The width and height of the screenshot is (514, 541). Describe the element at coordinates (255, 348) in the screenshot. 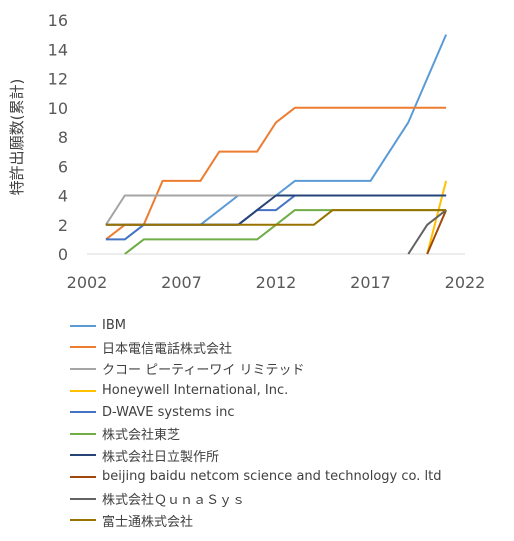

I see `legend-item: 日本電信電話株式会社` at that location.